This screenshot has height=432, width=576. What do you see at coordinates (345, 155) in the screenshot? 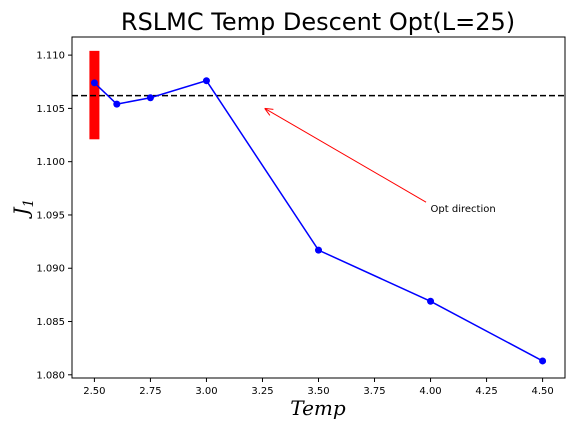
I see `annotation-arrow` at bounding box center [345, 155].